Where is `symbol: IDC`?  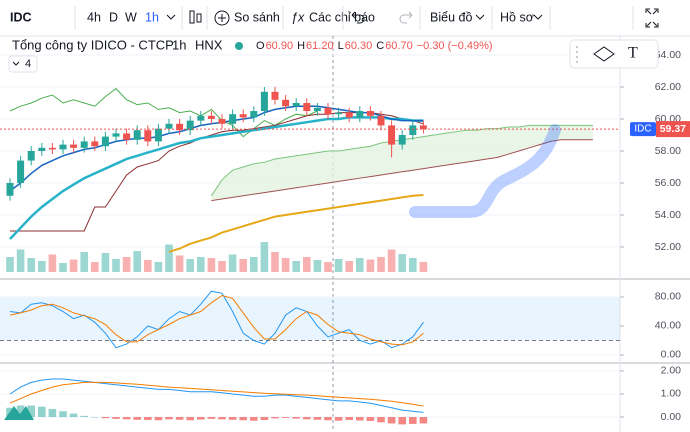 symbol: IDC is located at coordinates (21, 17).